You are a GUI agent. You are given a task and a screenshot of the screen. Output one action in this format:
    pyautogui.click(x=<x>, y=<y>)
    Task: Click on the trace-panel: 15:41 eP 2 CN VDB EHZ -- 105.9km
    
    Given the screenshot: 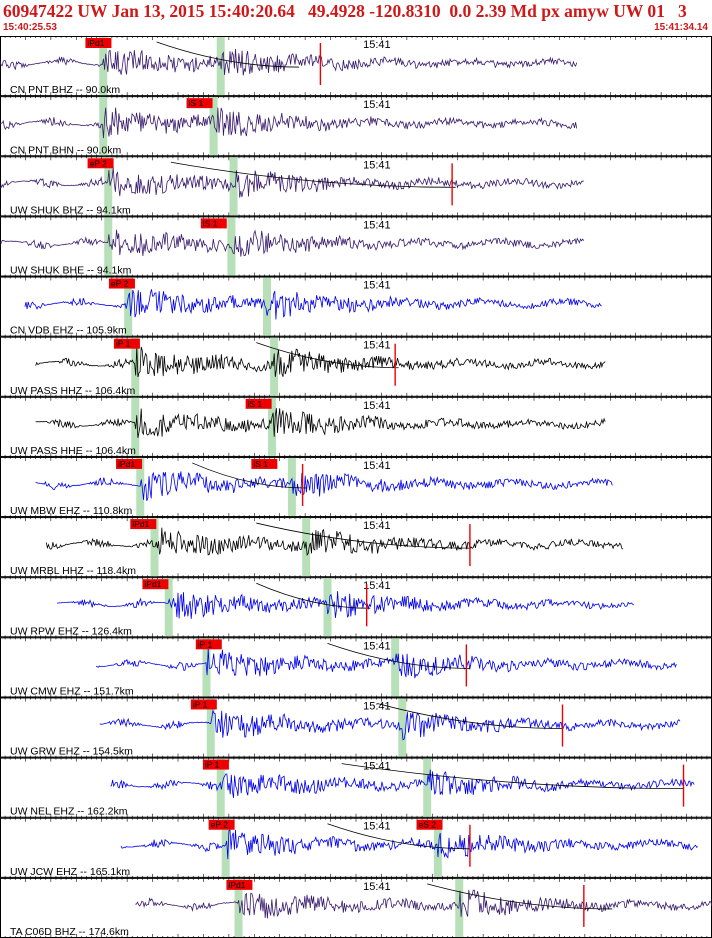 What is the action you would take?
    pyautogui.click(x=356, y=306)
    